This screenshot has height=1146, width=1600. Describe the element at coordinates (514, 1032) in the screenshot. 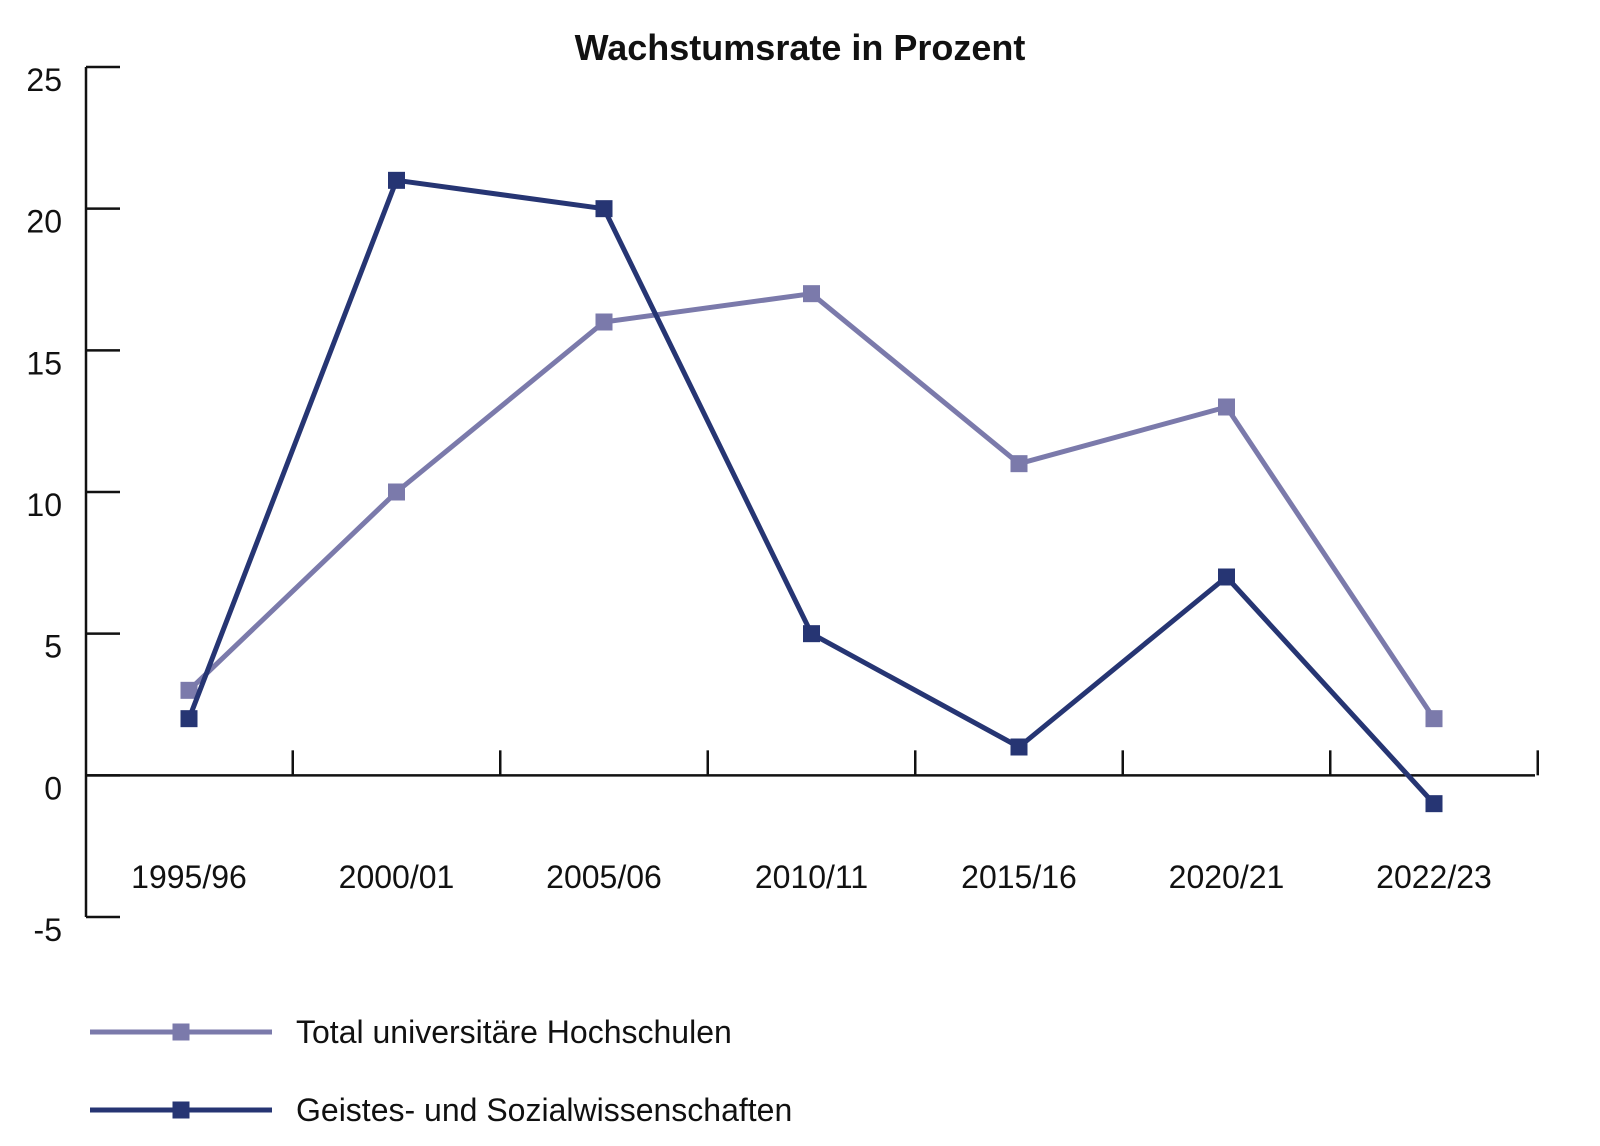

I see `legend-label: Total universitäre Hochschulen` at that location.